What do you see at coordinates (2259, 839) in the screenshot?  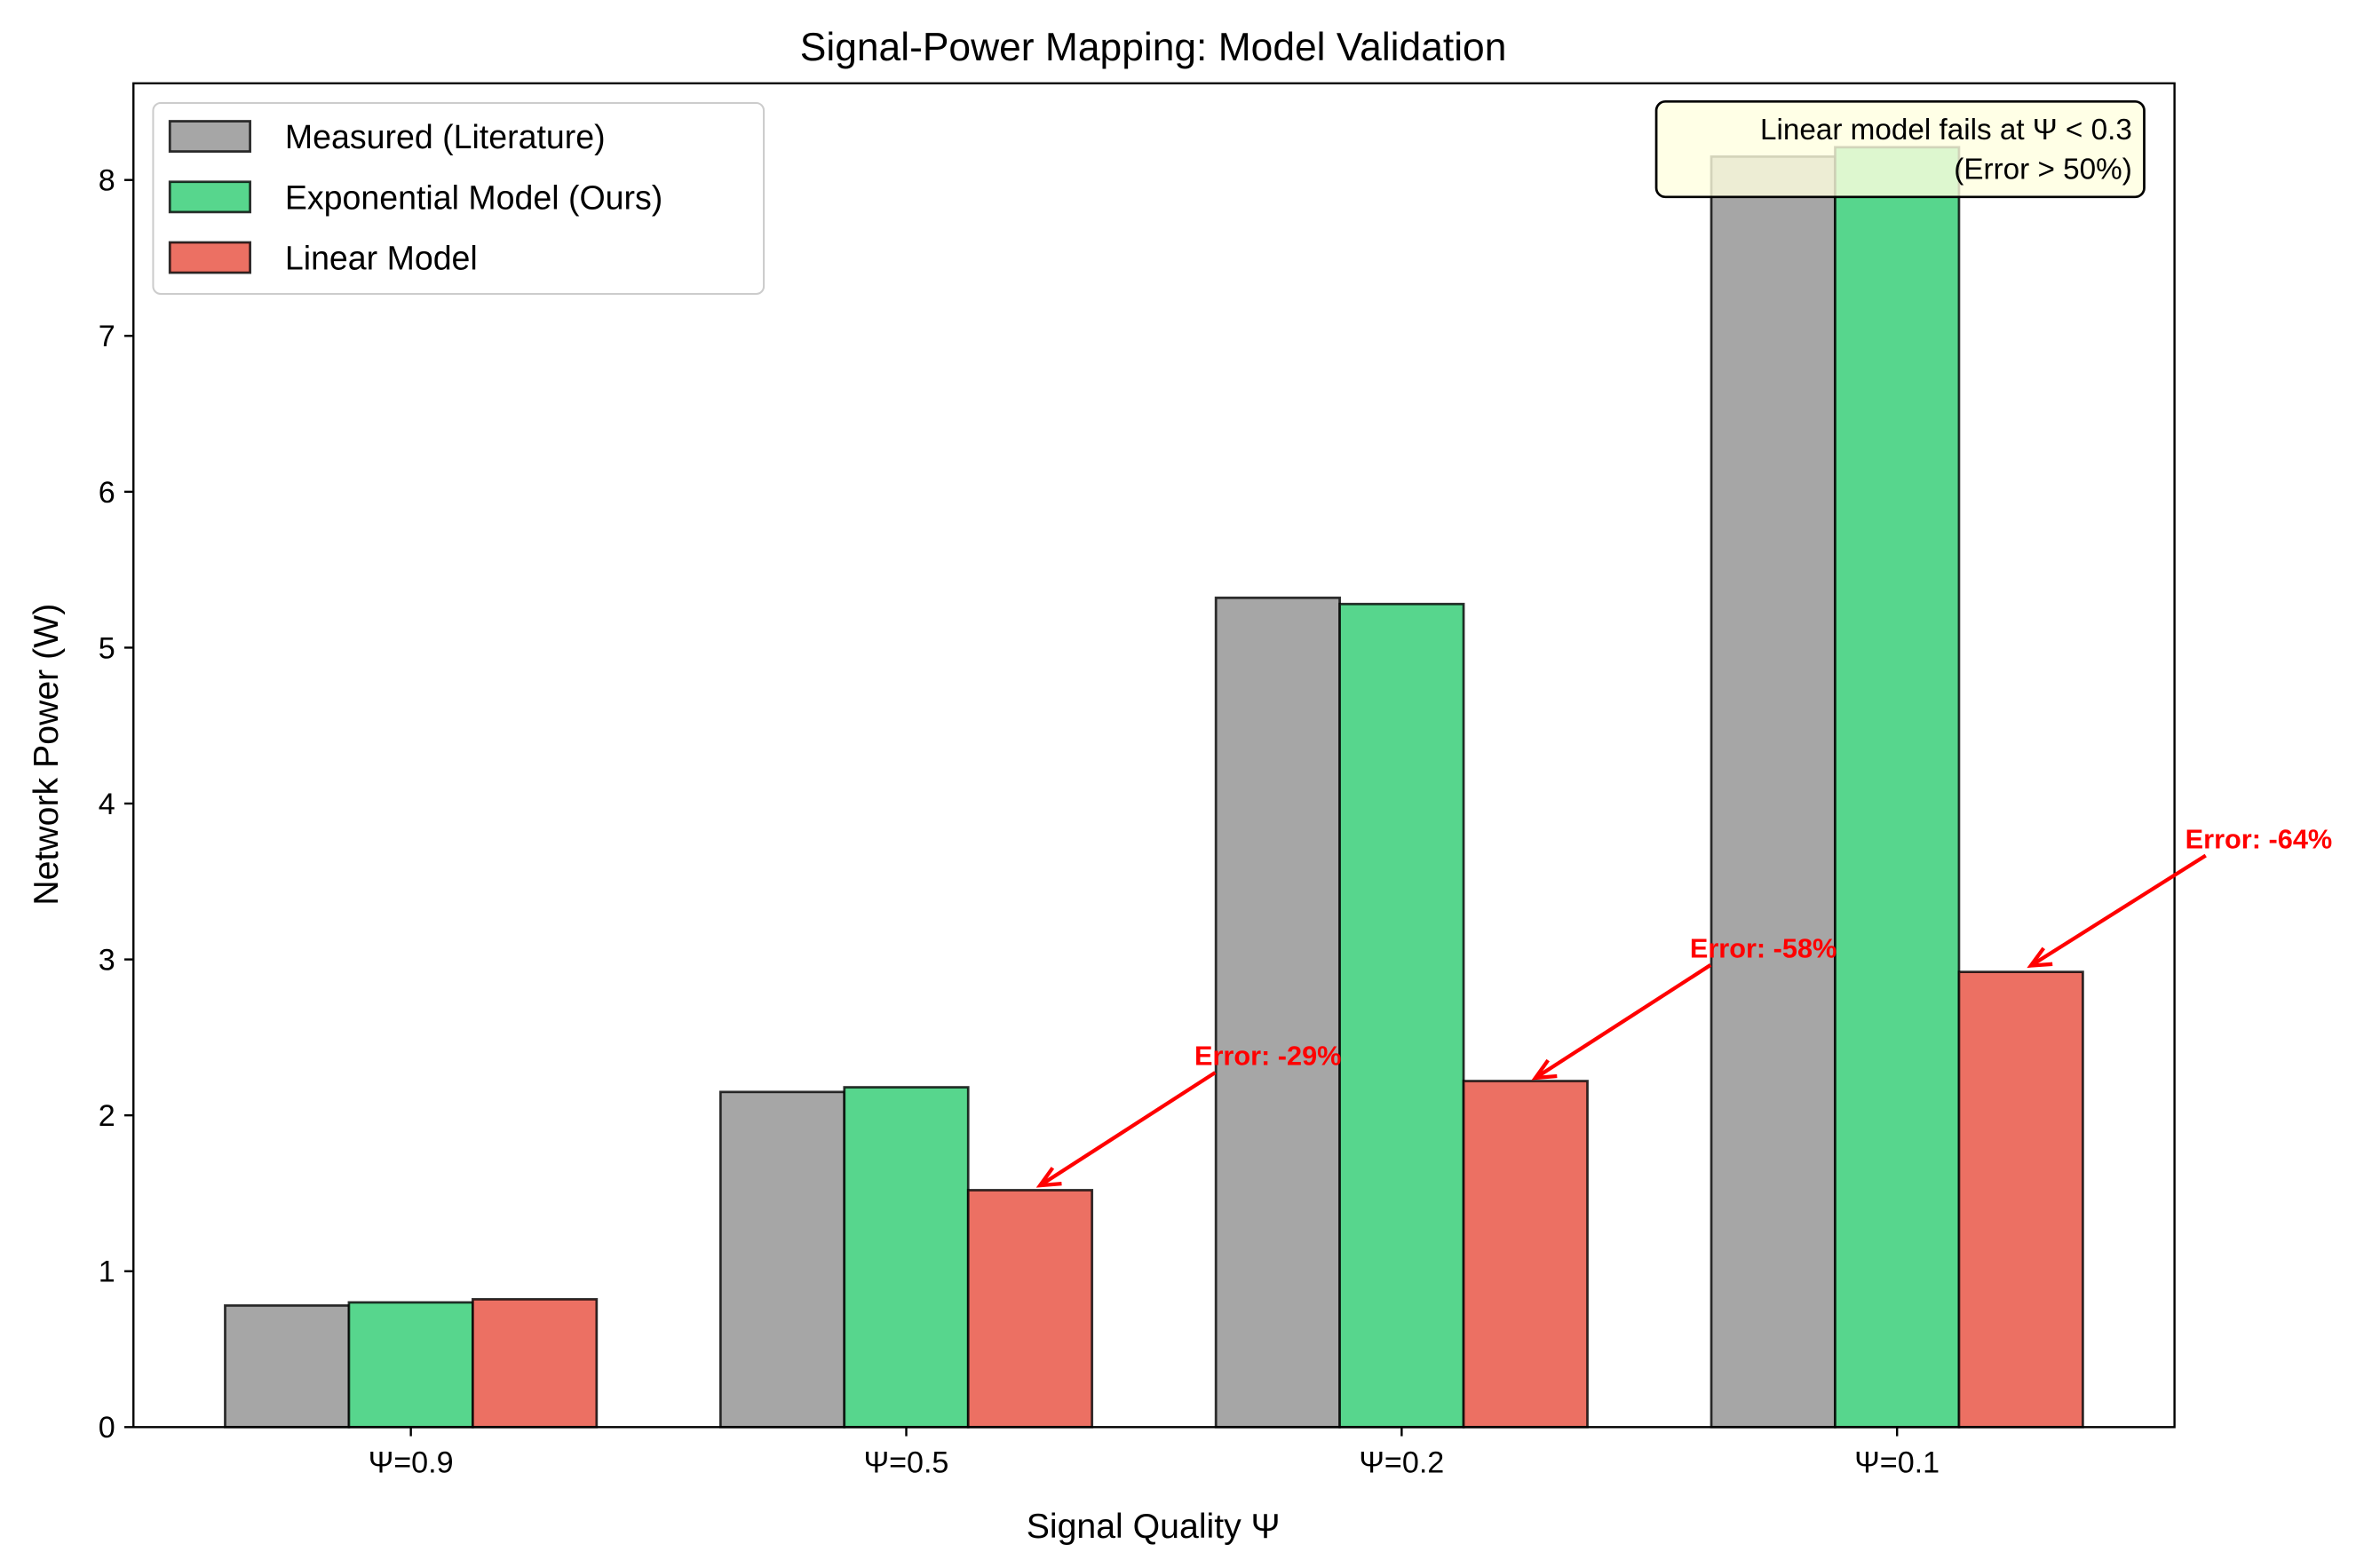 I see `annotation-label: Error: -64%` at bounding box center [2259, 839].